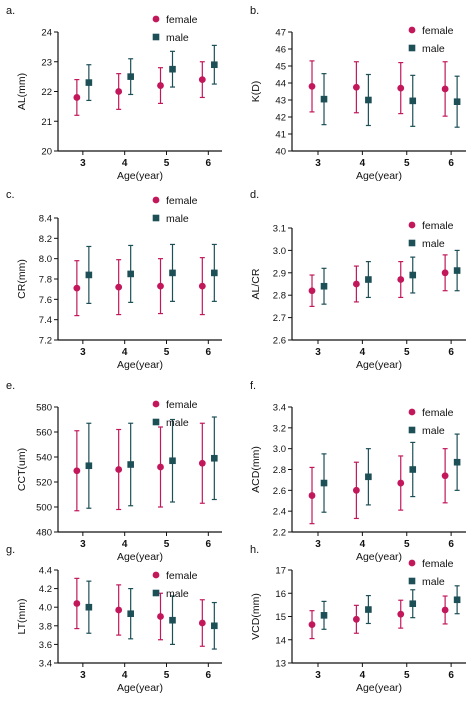  Describe the element at coordinates (45, 589) in the screenshot. I see `y-tick-label: 4.2` at that location.